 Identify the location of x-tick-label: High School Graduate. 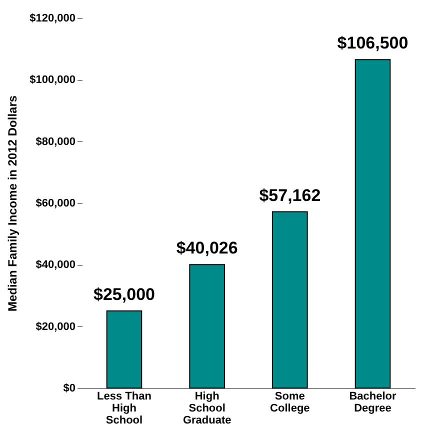
(207, 408).